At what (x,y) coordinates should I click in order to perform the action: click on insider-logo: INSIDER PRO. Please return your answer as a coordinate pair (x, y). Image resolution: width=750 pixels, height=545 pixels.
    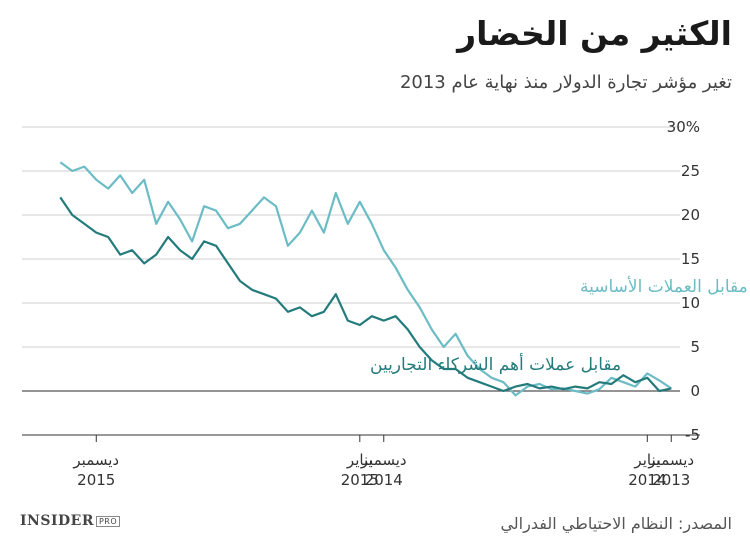
    Looking at the image, I should click on (70, 521).